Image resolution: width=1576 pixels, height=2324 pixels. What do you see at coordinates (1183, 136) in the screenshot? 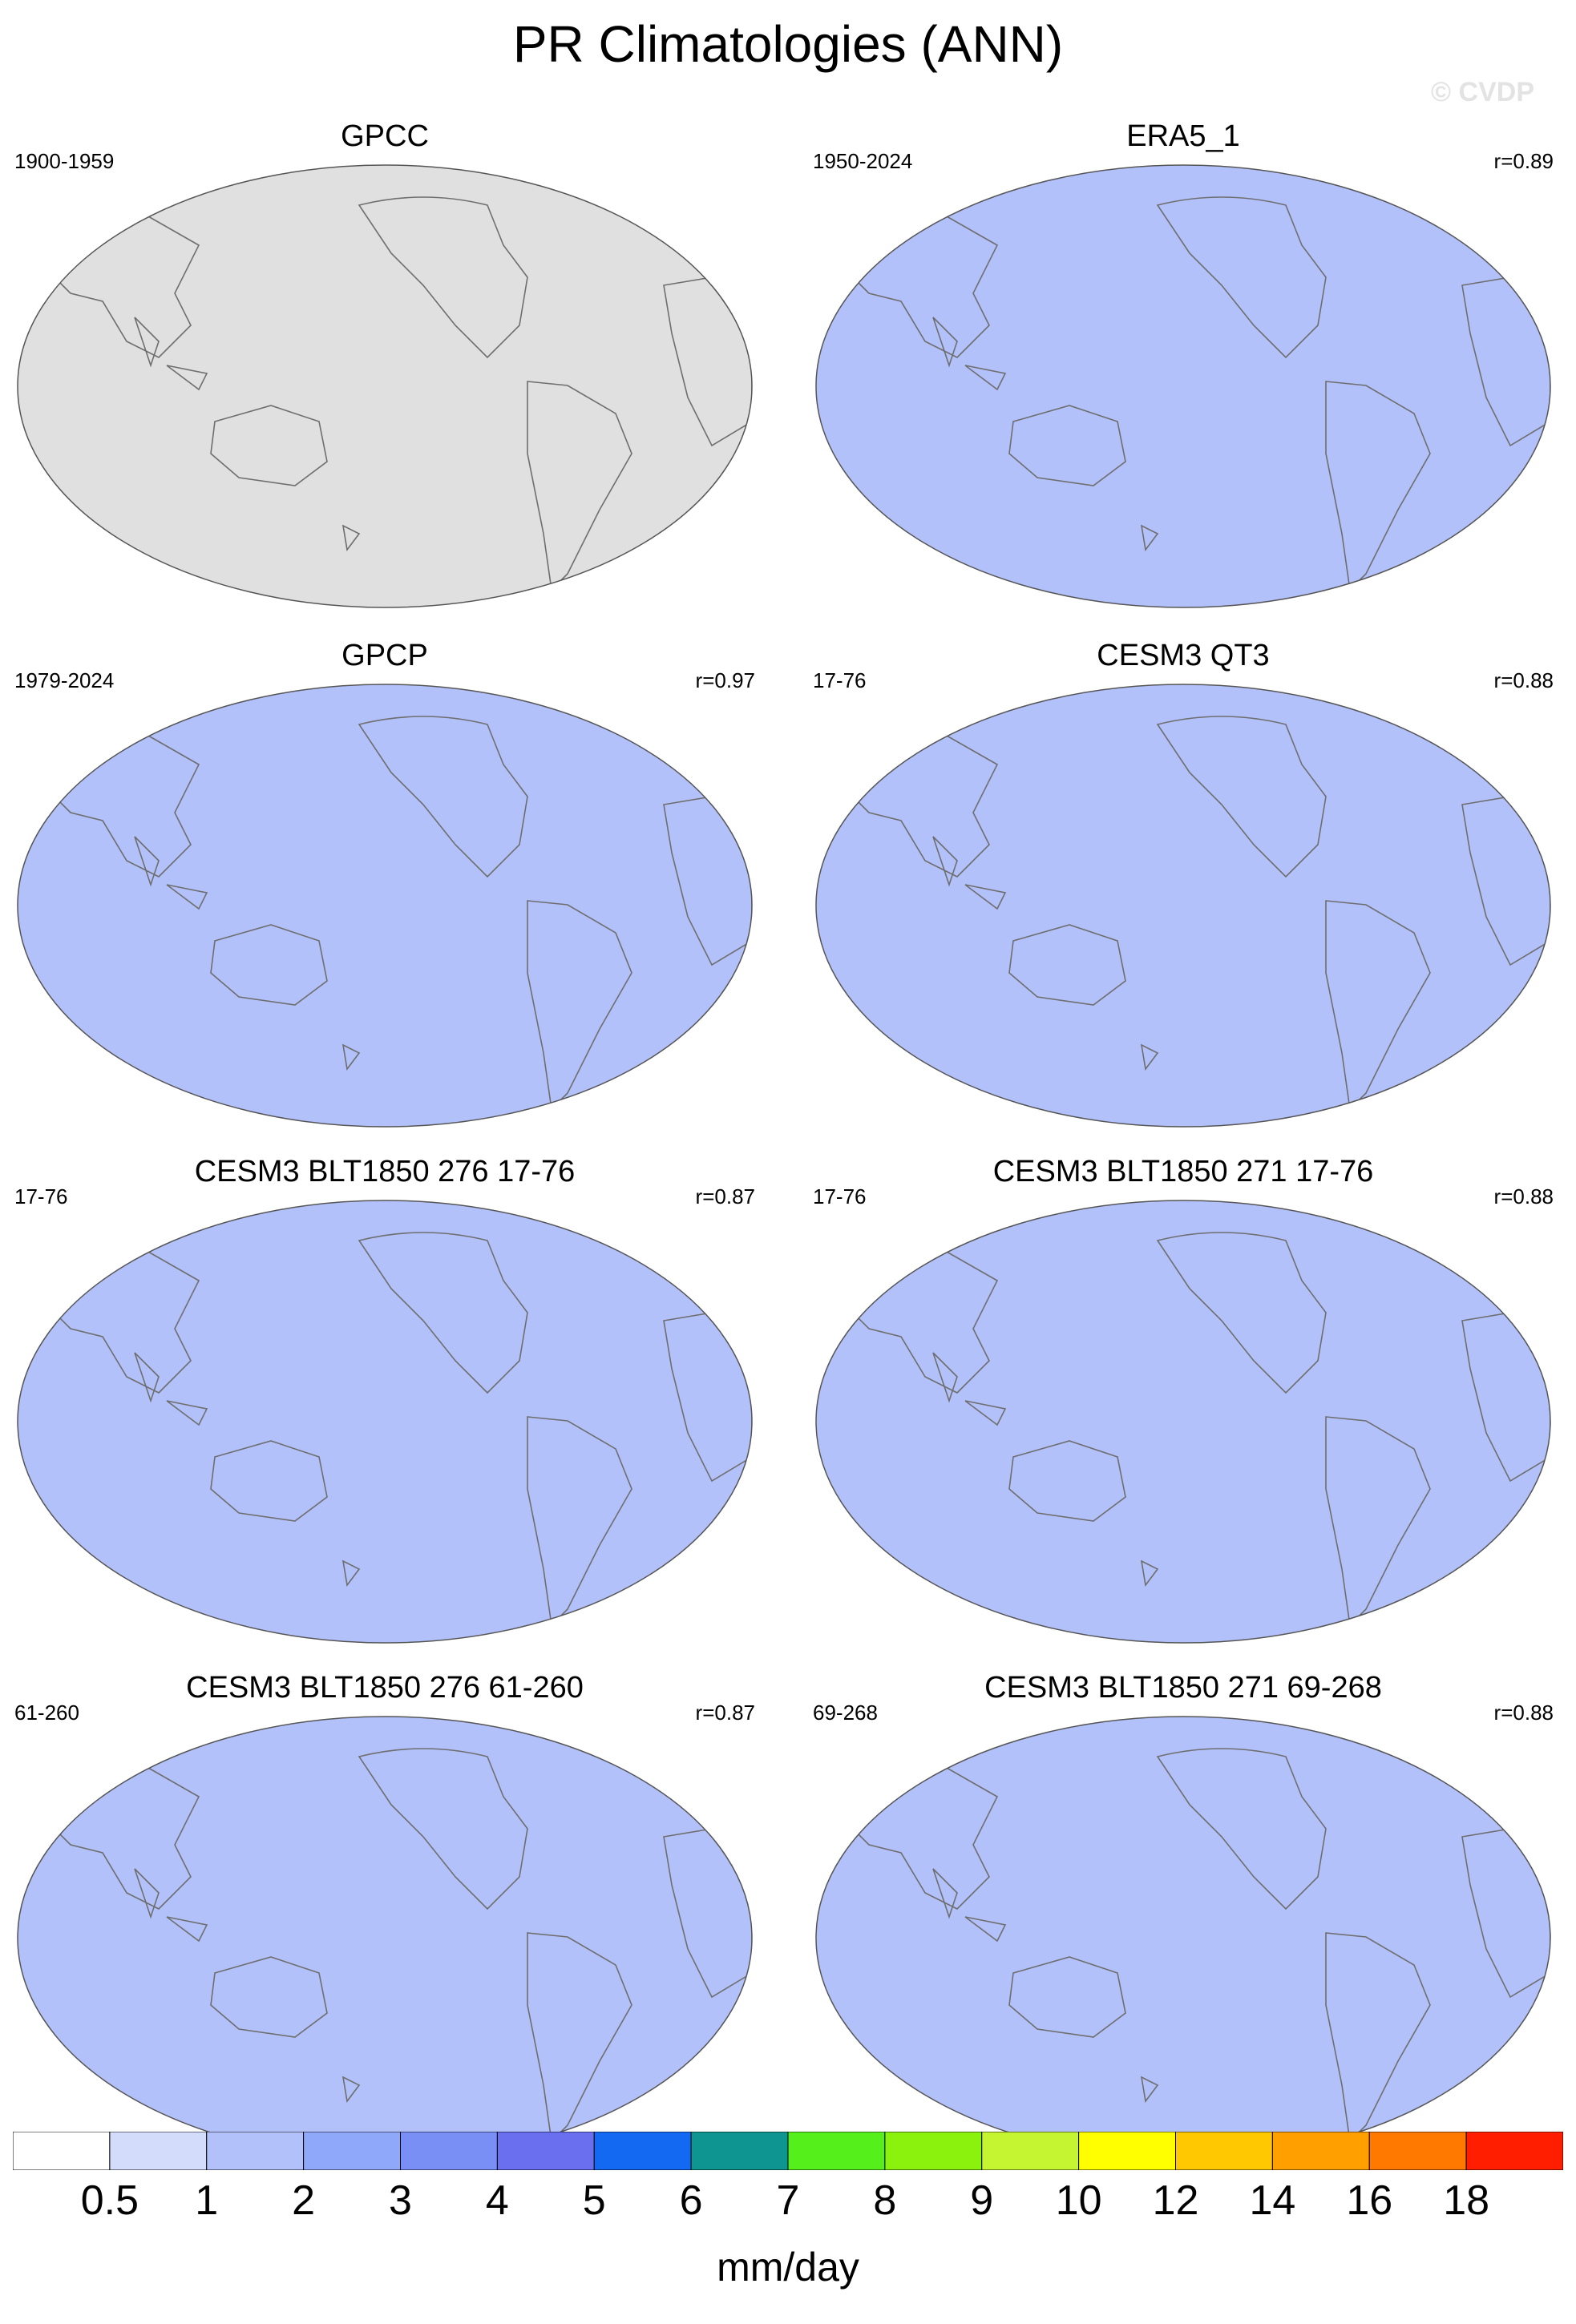
I see `panel-title: ERA5_1` at bounding box center [1183, 136].